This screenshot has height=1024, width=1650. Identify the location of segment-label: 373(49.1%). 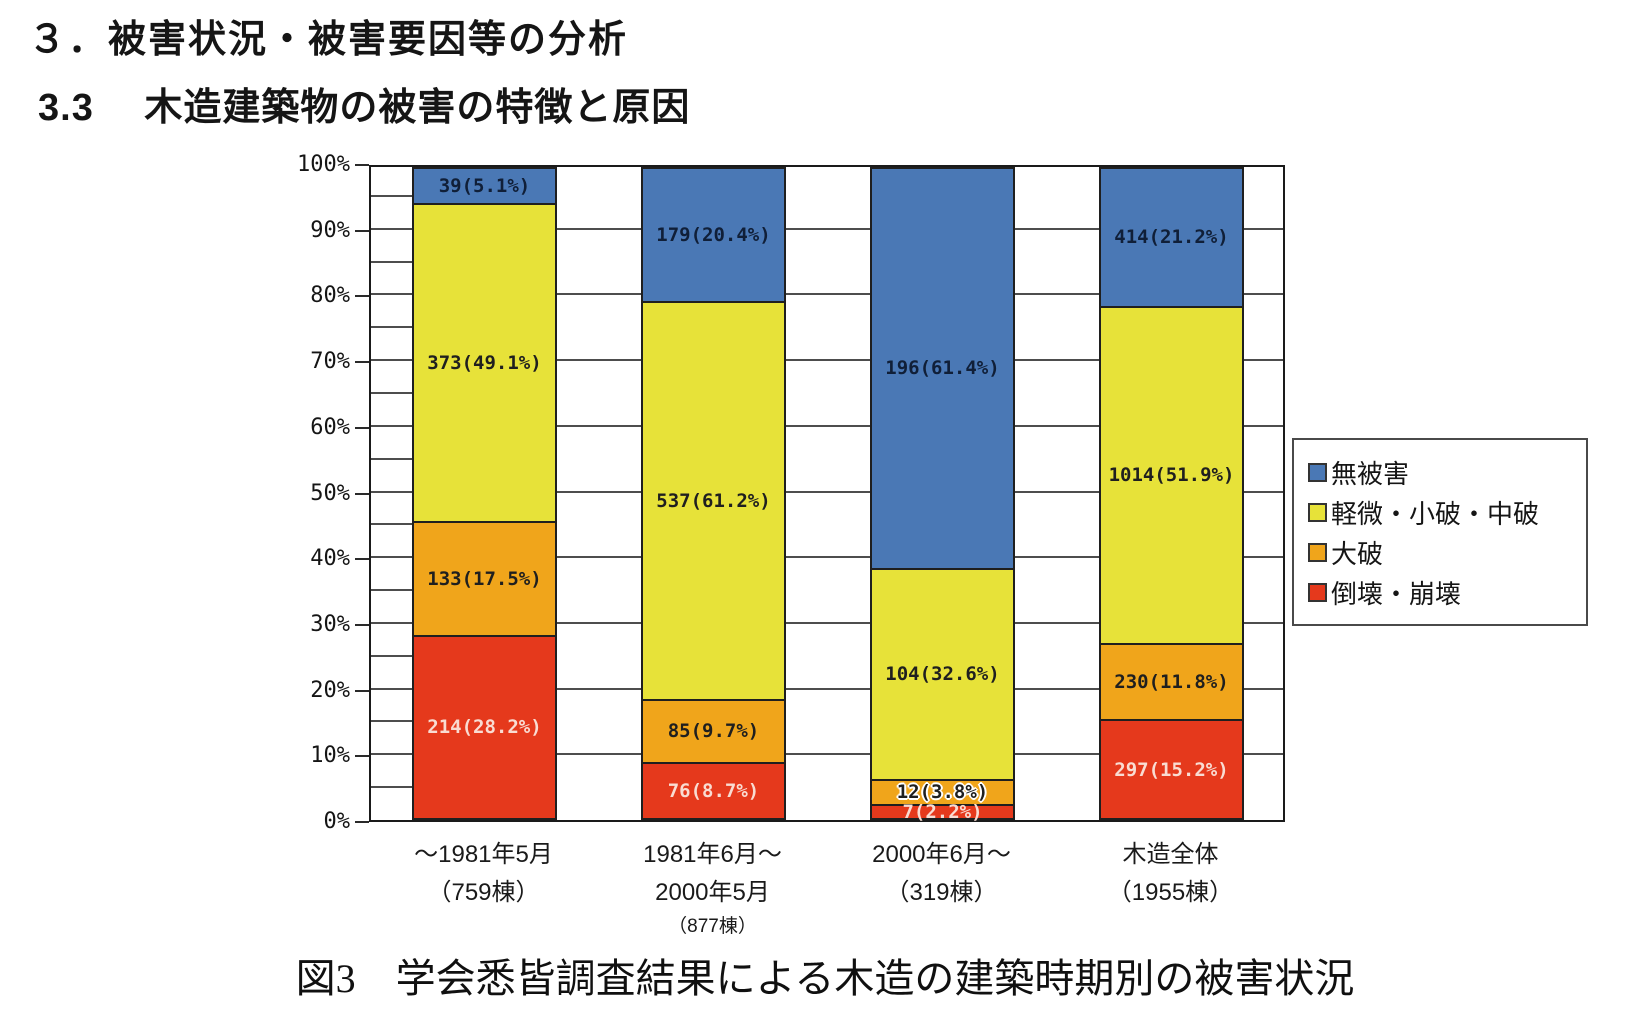
(484, 363).